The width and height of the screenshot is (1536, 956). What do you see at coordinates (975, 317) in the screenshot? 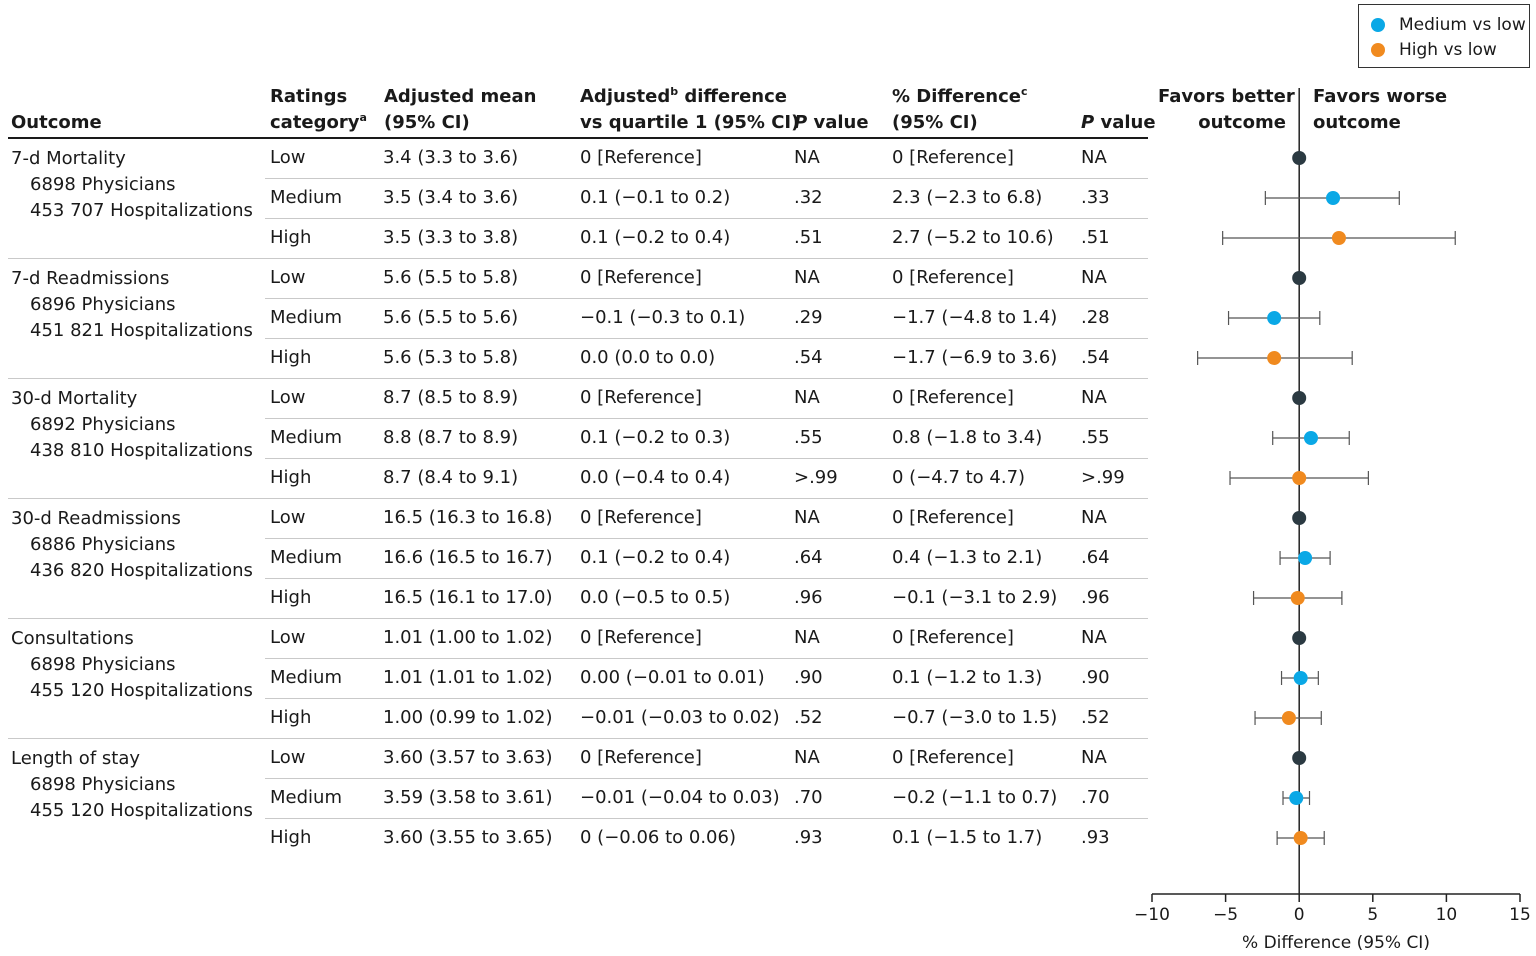
I see `table-cell-pct: −1.7 (−4.8 to 1.4)` at bounding box center [975, 317].